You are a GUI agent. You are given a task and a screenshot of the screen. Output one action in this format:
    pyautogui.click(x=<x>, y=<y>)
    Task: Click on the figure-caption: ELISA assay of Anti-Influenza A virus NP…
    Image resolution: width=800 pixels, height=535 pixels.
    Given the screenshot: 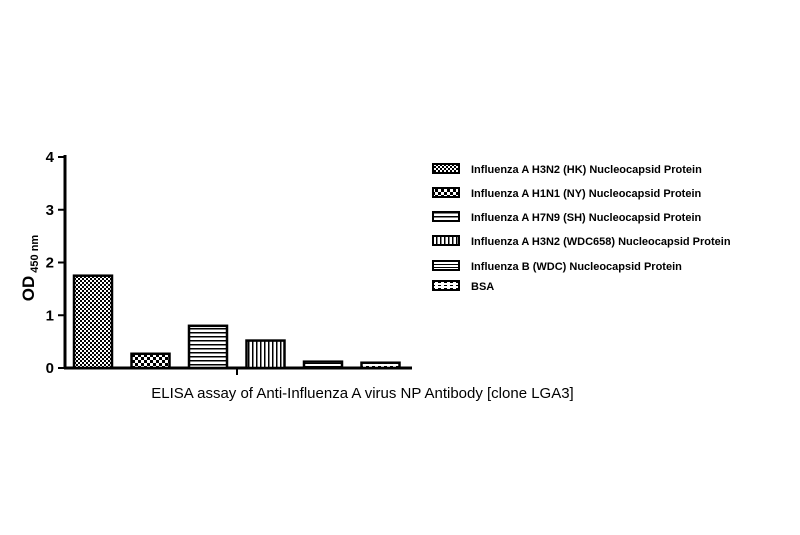 What is the action you would take?
    pyautogui.click(x=362, y=393)
    